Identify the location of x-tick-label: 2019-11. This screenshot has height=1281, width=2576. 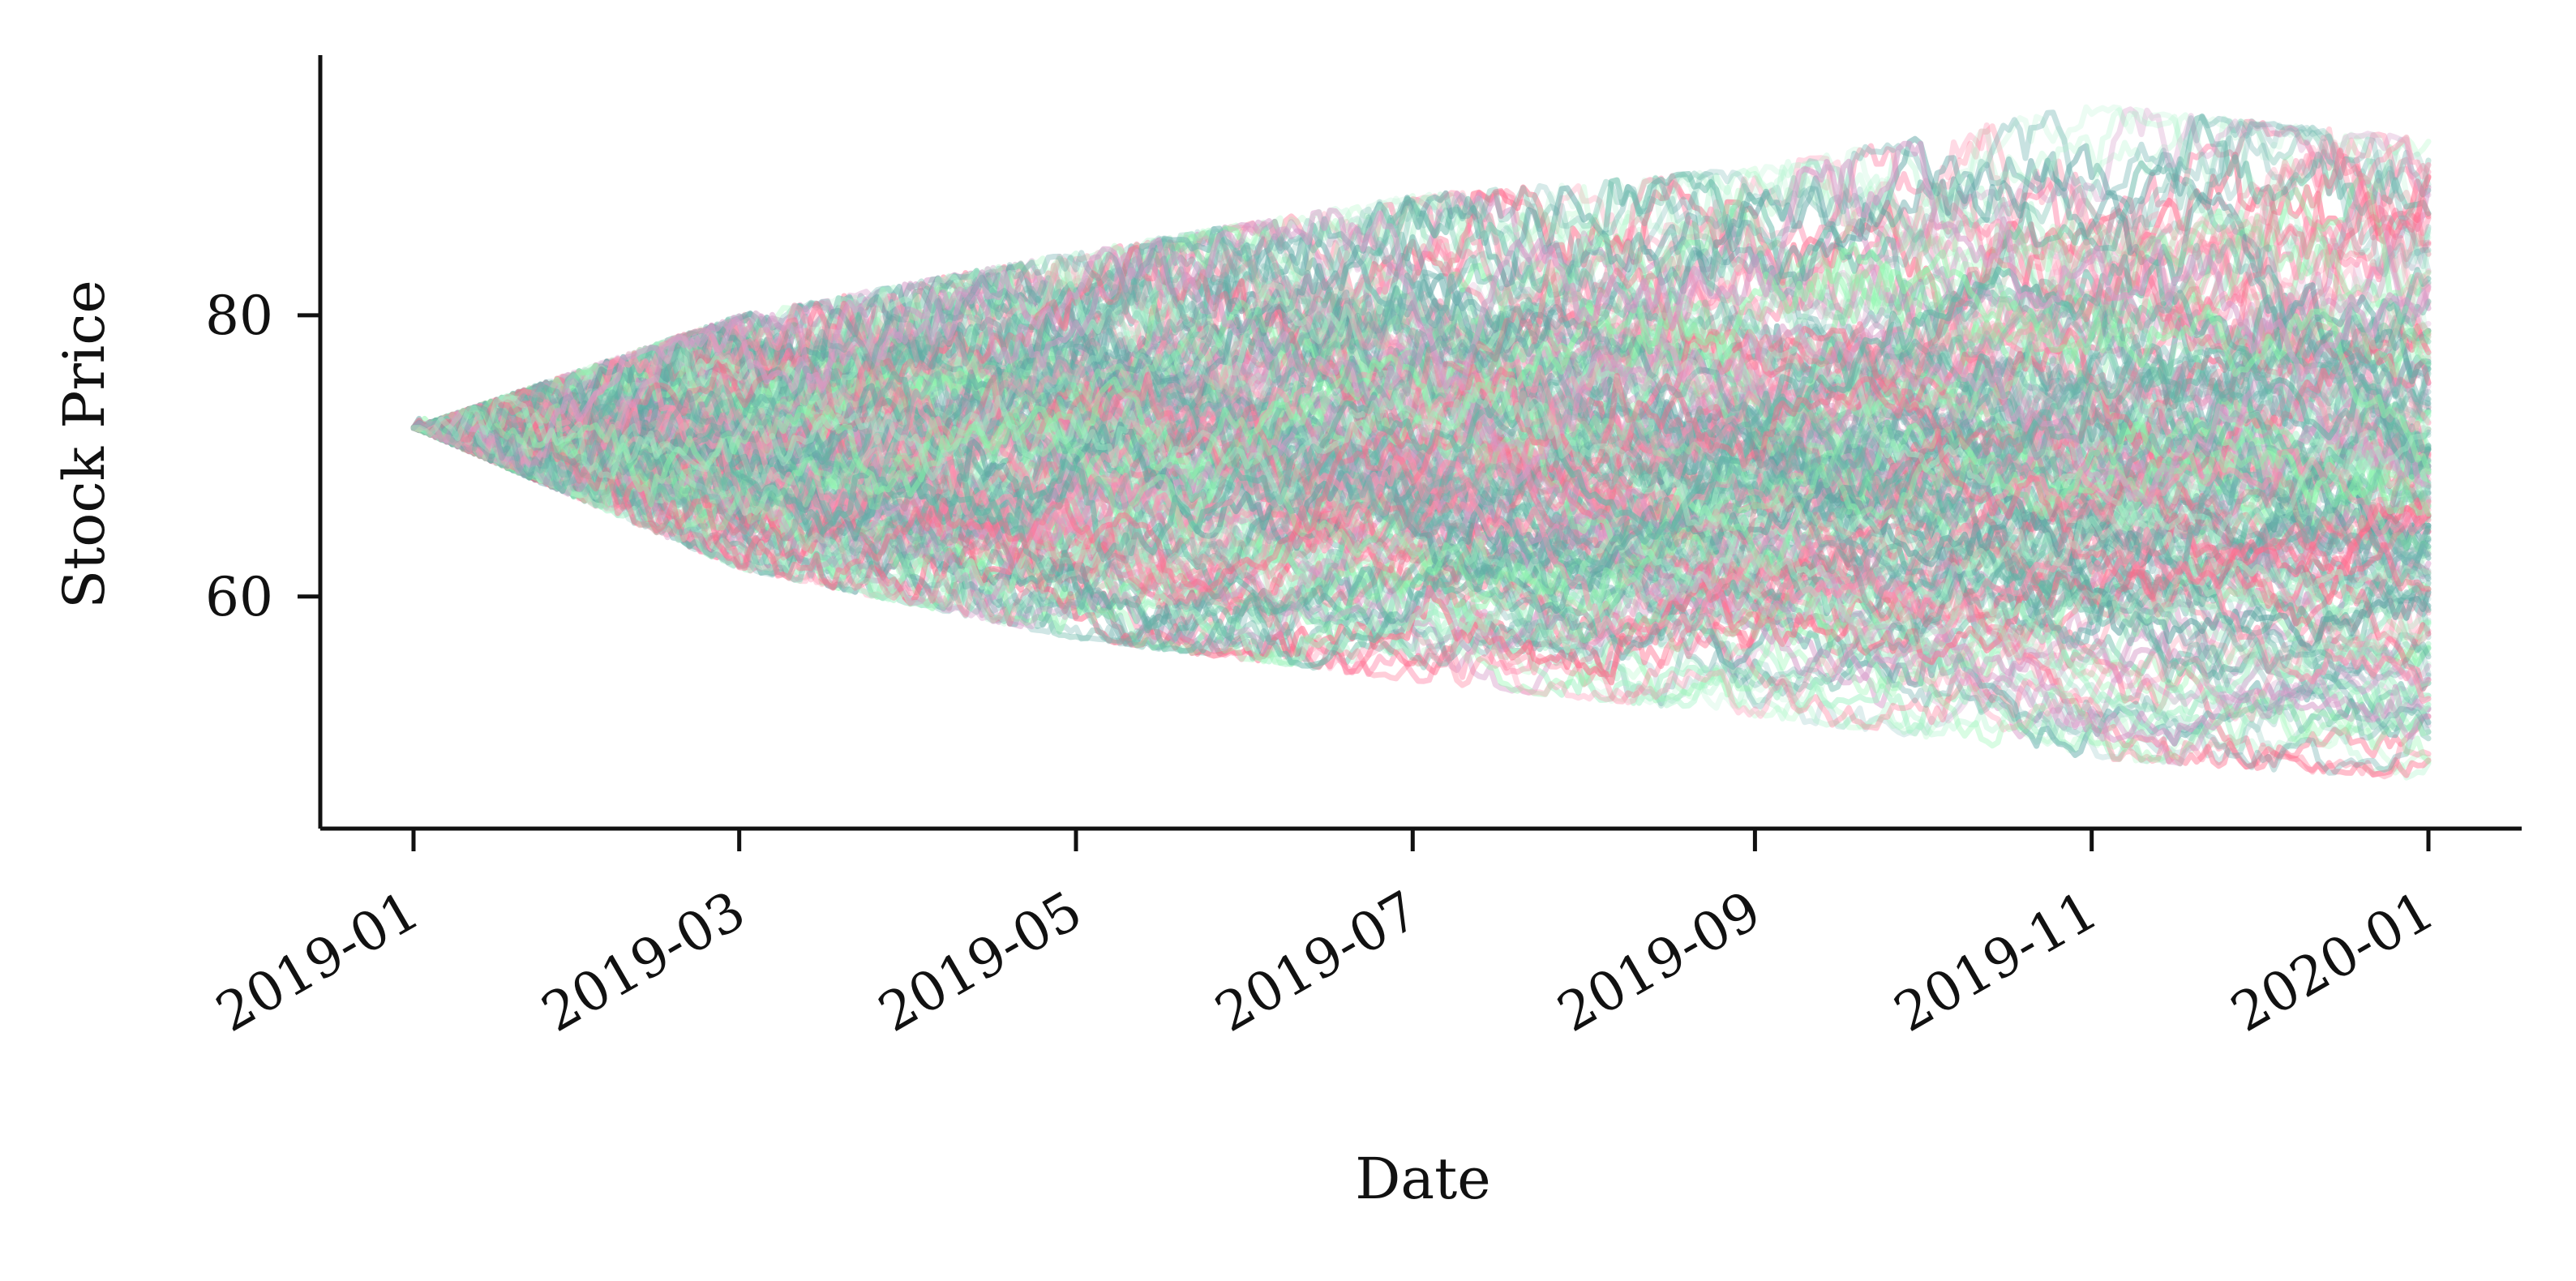
(1996, 962).